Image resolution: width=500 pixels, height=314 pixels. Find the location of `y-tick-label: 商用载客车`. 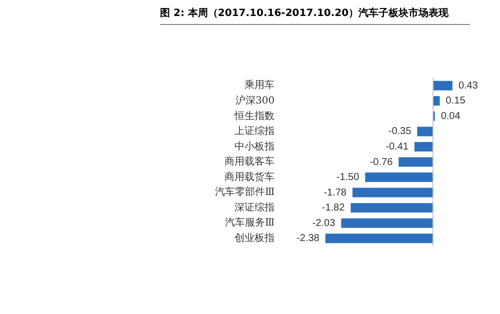

y-tick-label: 商用载客车 is located at coordinates (249, 162).